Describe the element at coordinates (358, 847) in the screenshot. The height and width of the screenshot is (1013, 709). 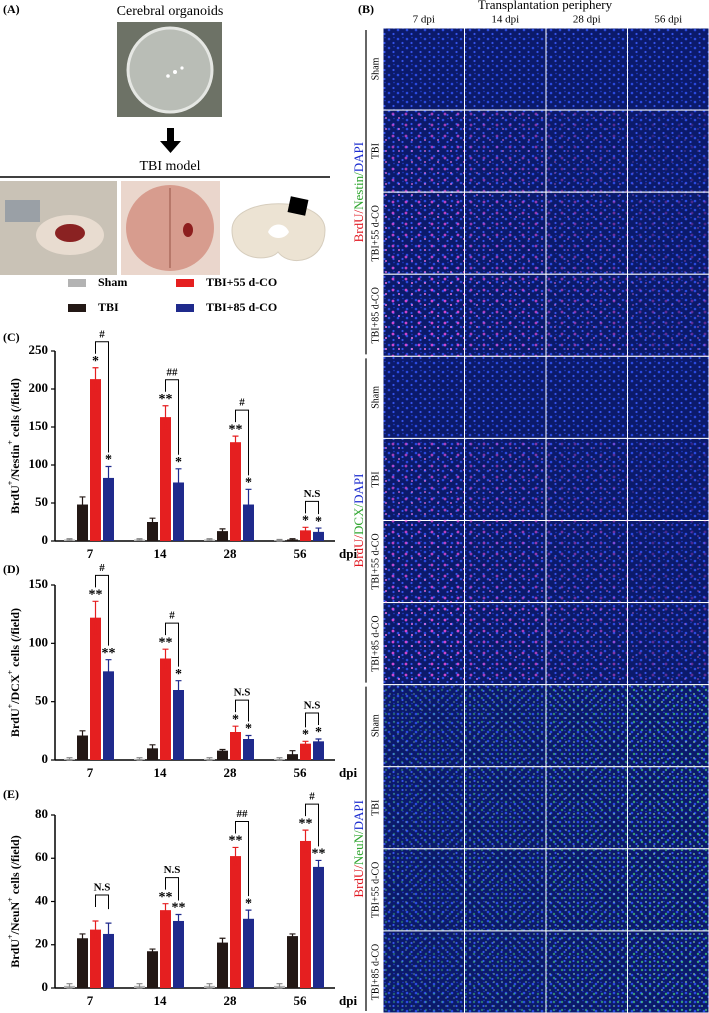
I see `stain-part: NeuN/` at that location.